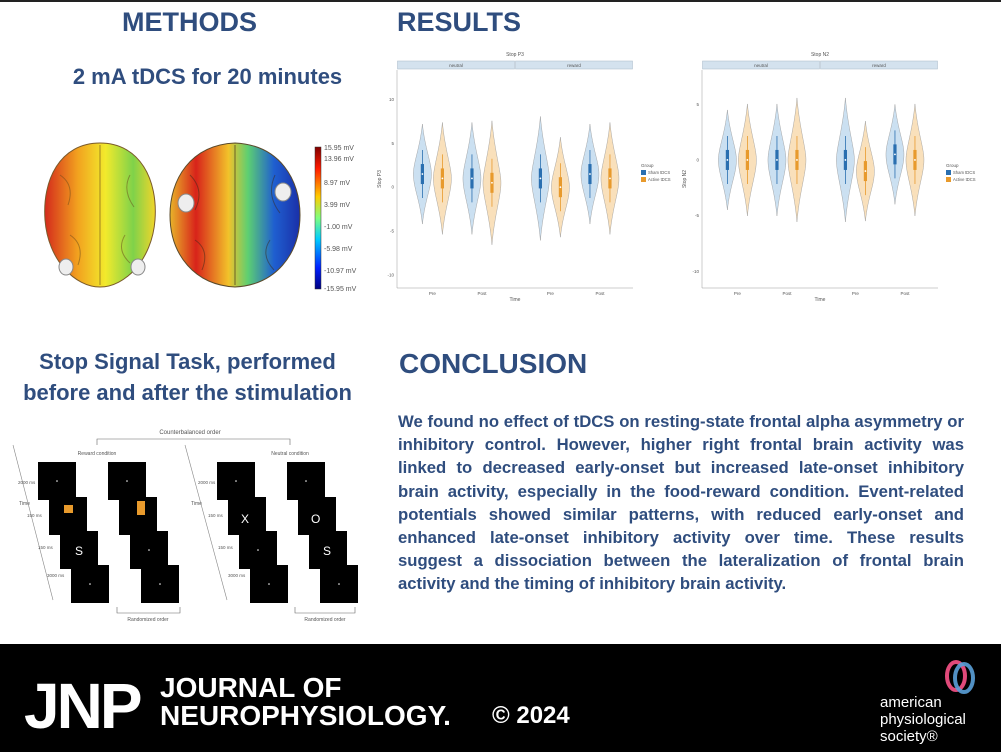  I want to click on electrode-left, so click(66, 267).